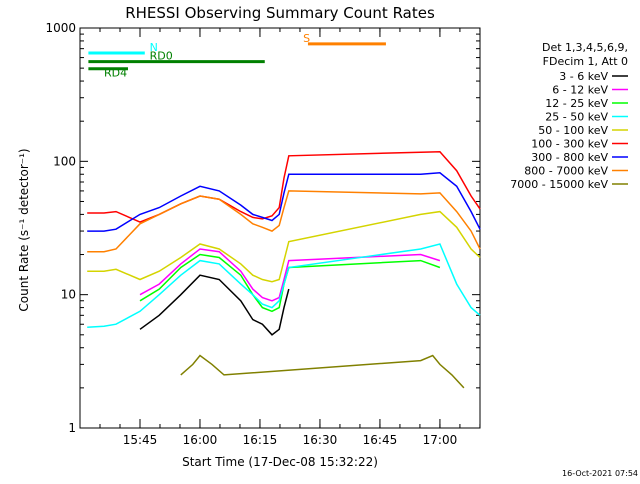  What do you see at coordinates (580, 90) in the screenshot?
I see `legend-entry: 6 - 12 keV` at bounding box center [580, 90].